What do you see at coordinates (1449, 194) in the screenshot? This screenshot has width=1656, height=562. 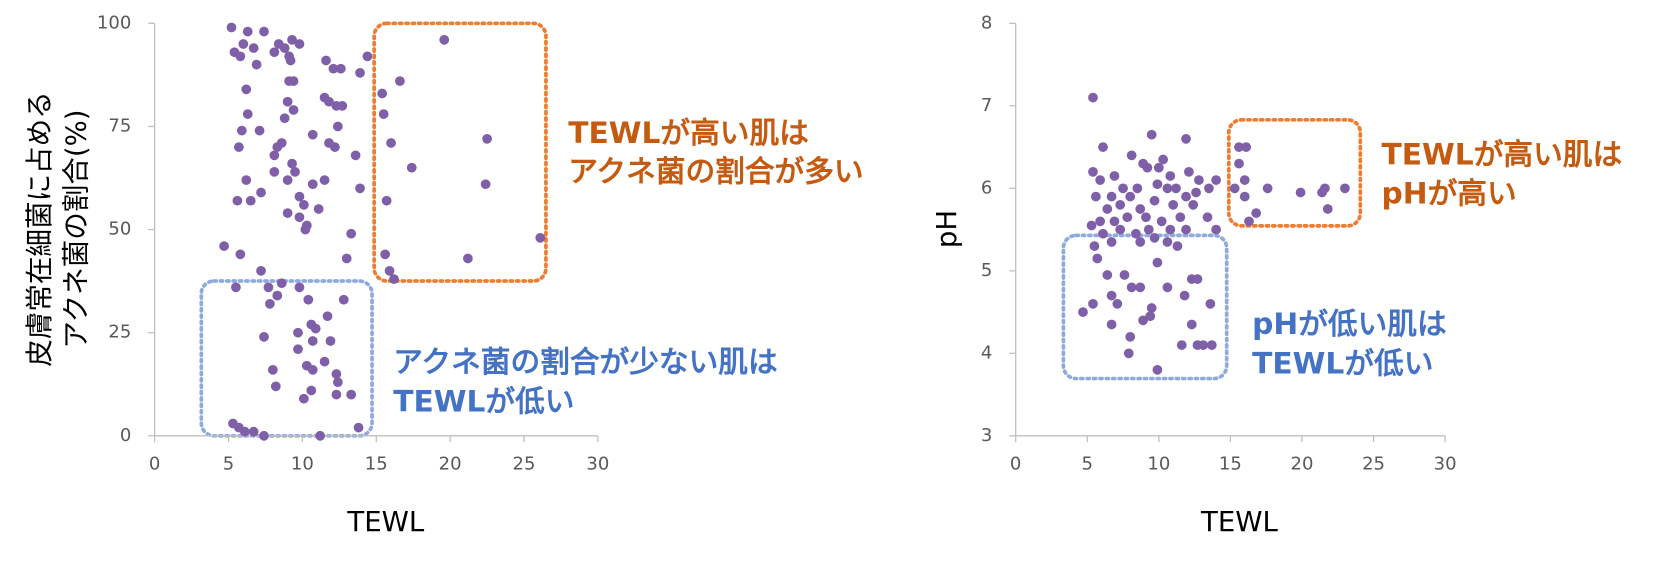 I see `annotation: pHが高い` at bounding box center [1449, 194].